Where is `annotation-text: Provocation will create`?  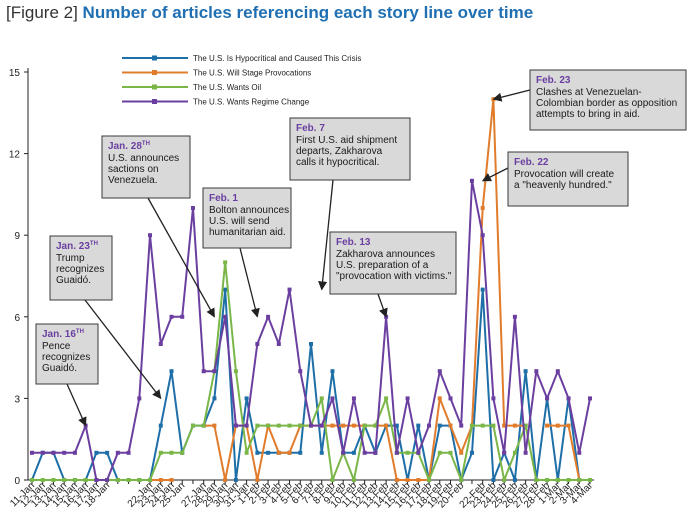
annotation-text: Provocation will create is located at coordinates (564, 174).